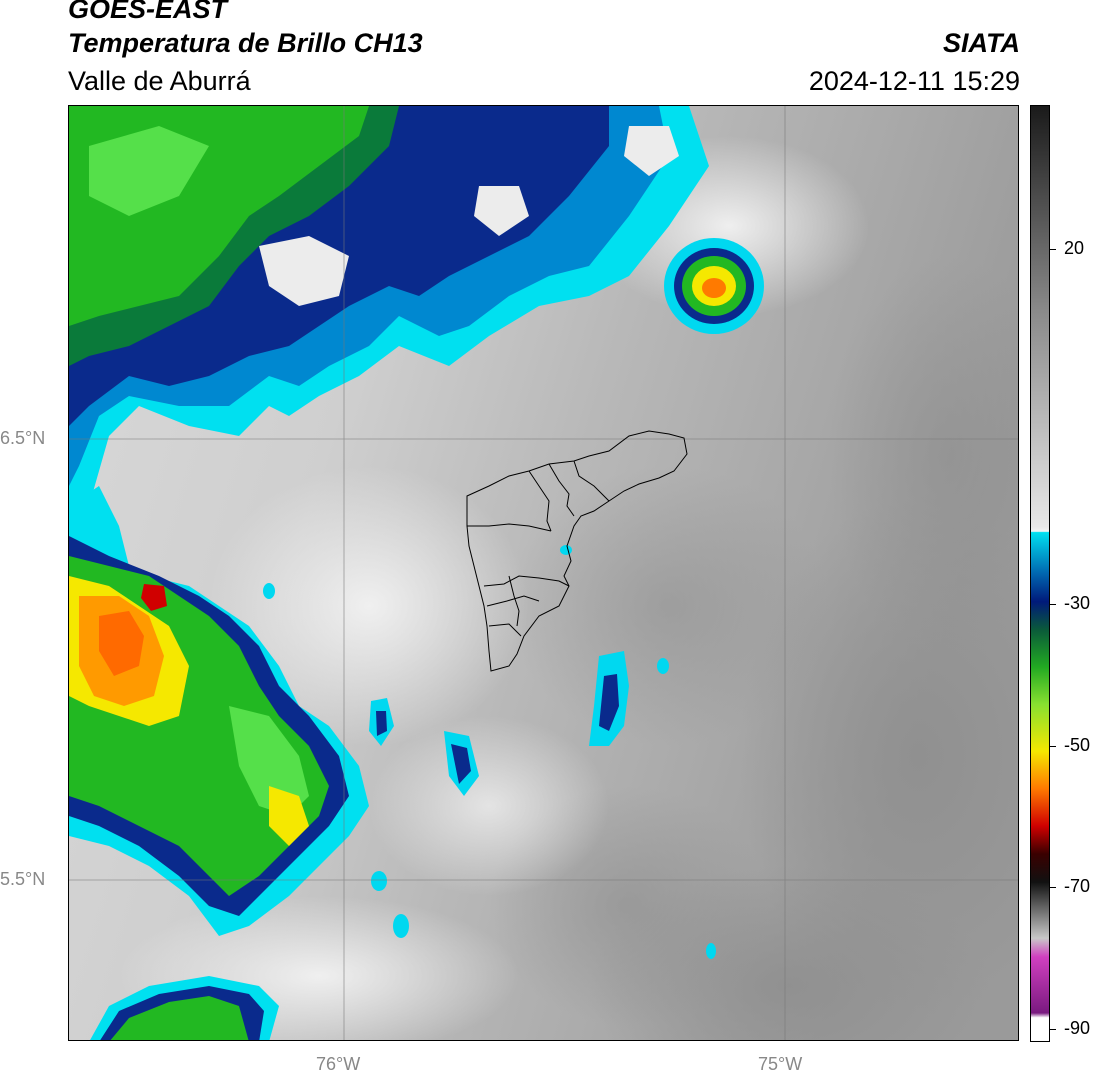 The width and height of the screenshot is (1094, 1078). Describe the element at coordinates (23, 879) in the screenshot. I see `lat-label-5.5n: 5.5°N` at that location.